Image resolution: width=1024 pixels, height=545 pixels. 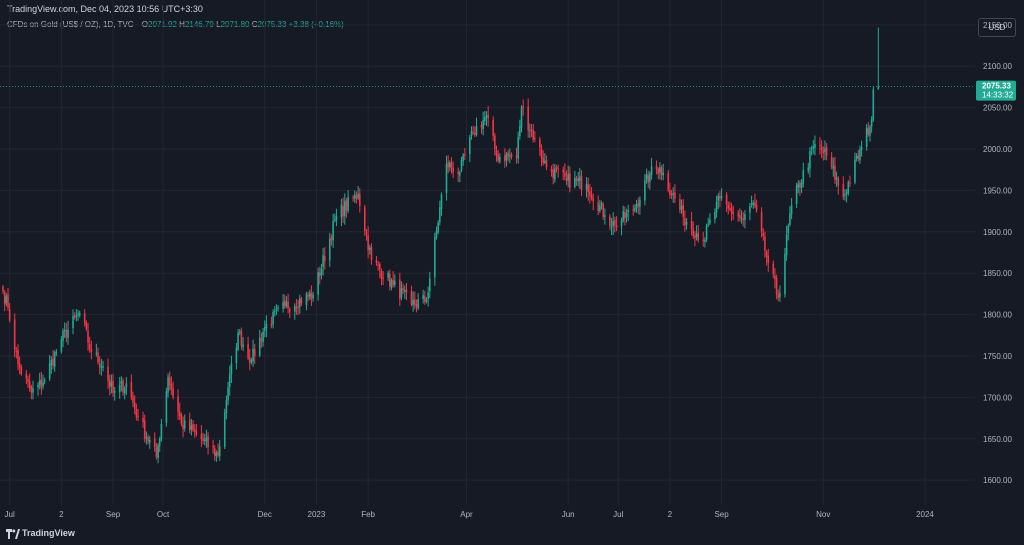 What do you see at coordinates (113, 514) in the screenshot?
I see `time-tick-label: Sep` at bounding box center [113, 514].